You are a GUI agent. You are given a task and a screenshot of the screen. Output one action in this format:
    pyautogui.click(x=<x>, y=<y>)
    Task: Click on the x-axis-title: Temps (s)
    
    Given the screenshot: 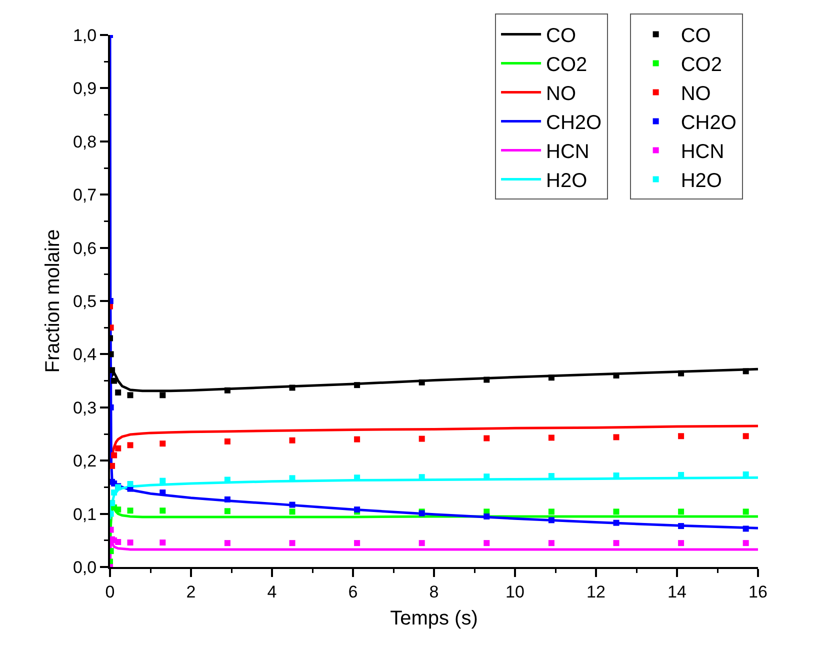 What is the action you would take?
    pyautogui.click(x=434, y=618)
    